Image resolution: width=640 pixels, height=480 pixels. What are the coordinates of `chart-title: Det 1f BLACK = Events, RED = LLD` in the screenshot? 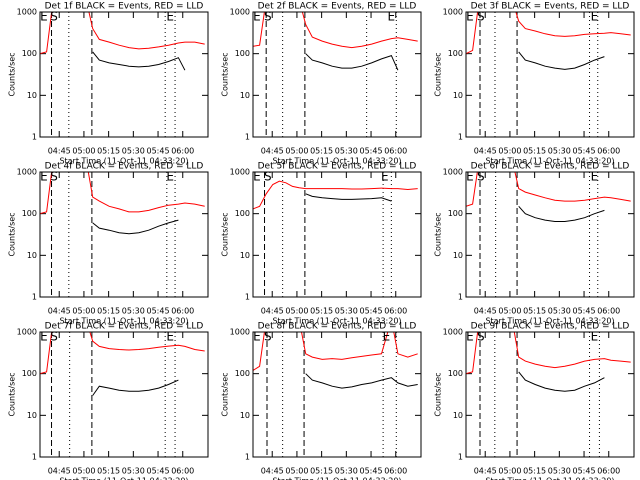 It's located at (124, 7).